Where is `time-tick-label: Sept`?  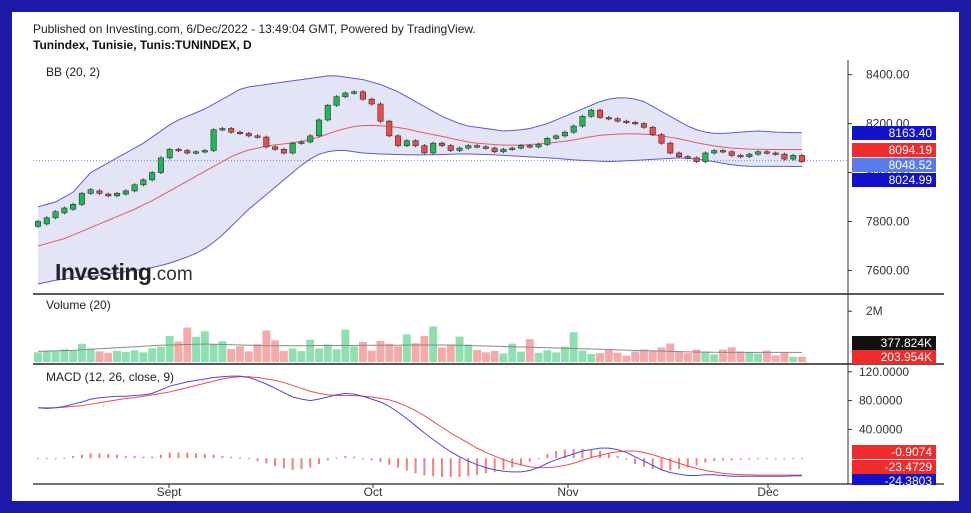
time-tick-label: Sept is located at coordinates (169, 492).